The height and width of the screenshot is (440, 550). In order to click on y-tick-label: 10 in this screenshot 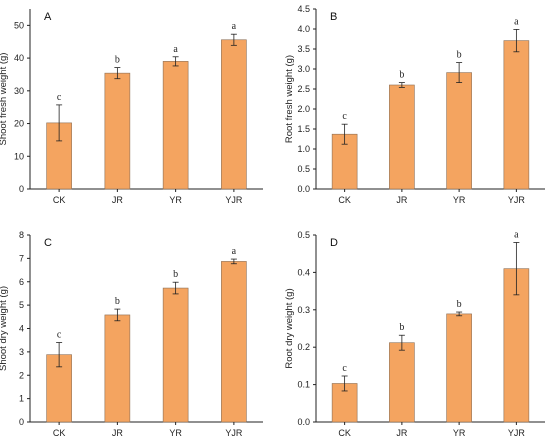, I will do `click(19, 156)`.